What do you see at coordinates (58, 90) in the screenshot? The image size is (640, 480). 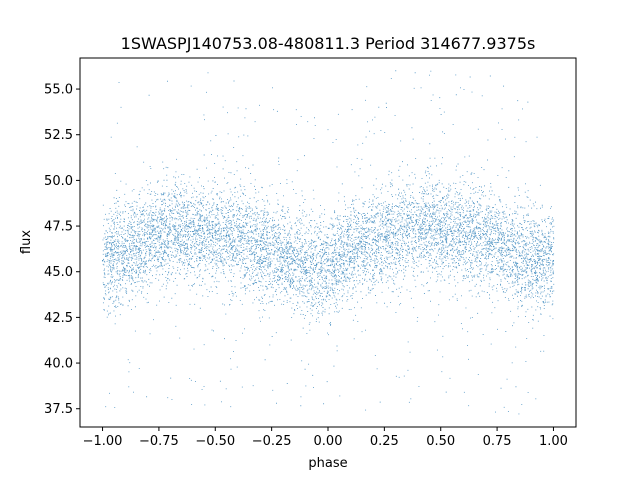 I see `y-tick-label: 55.0` at bounding box center [58, 90].